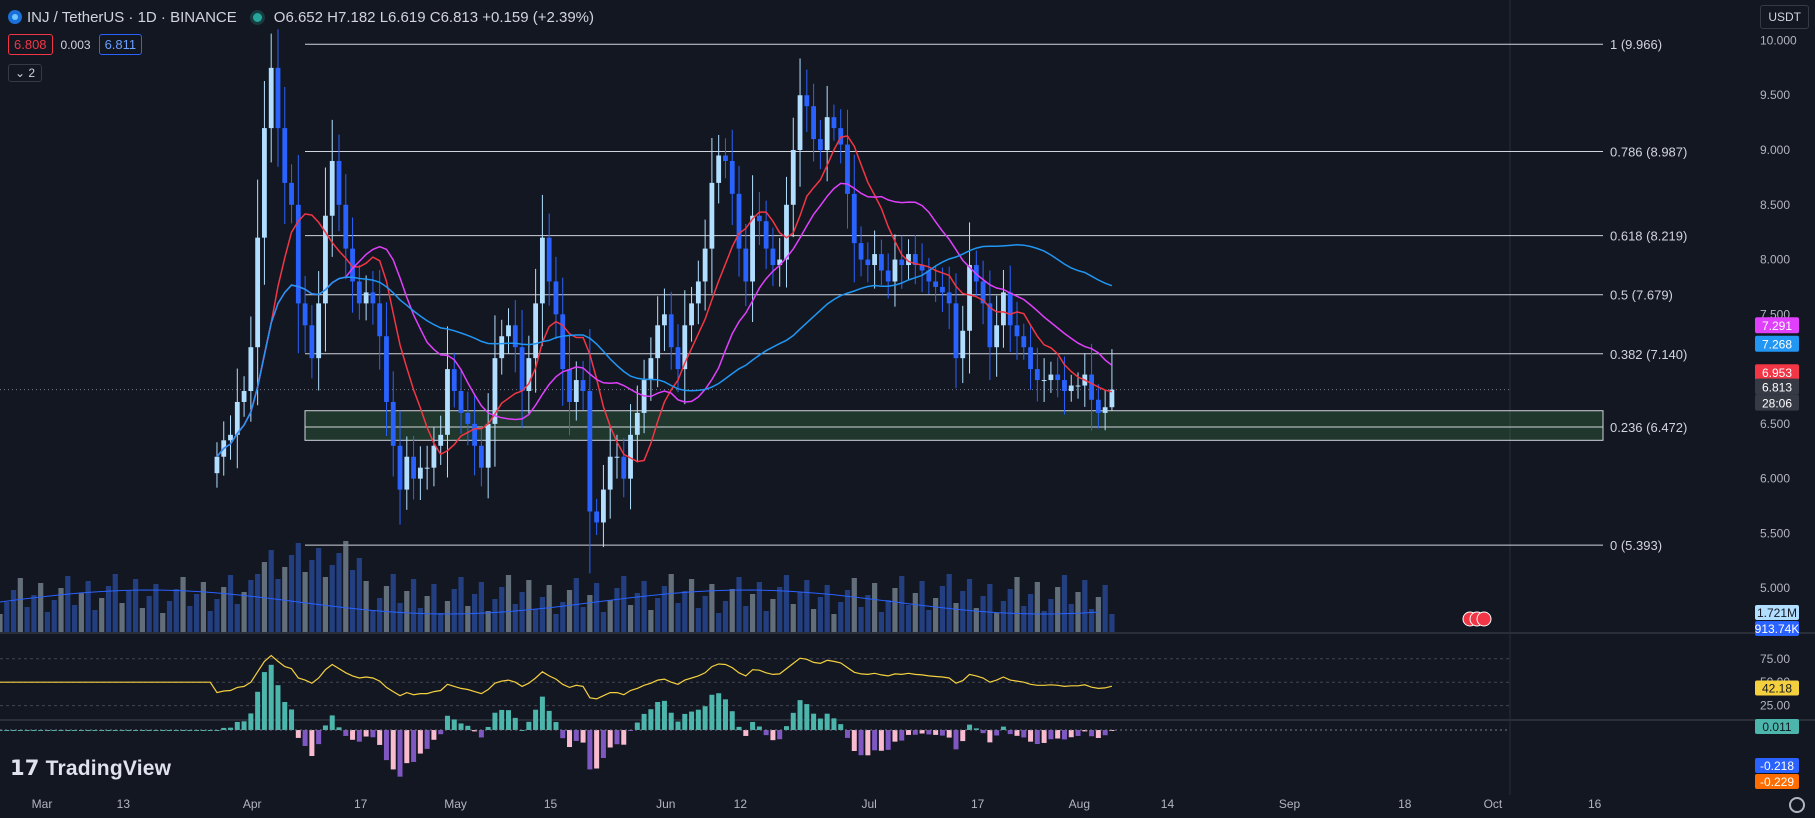 The width and height of the screenshot is (1815, 818). Describe the element at coordinates (1648, 151) in the screenshot. I see `fib-level-label: 0.786 (8.987)` at that location.